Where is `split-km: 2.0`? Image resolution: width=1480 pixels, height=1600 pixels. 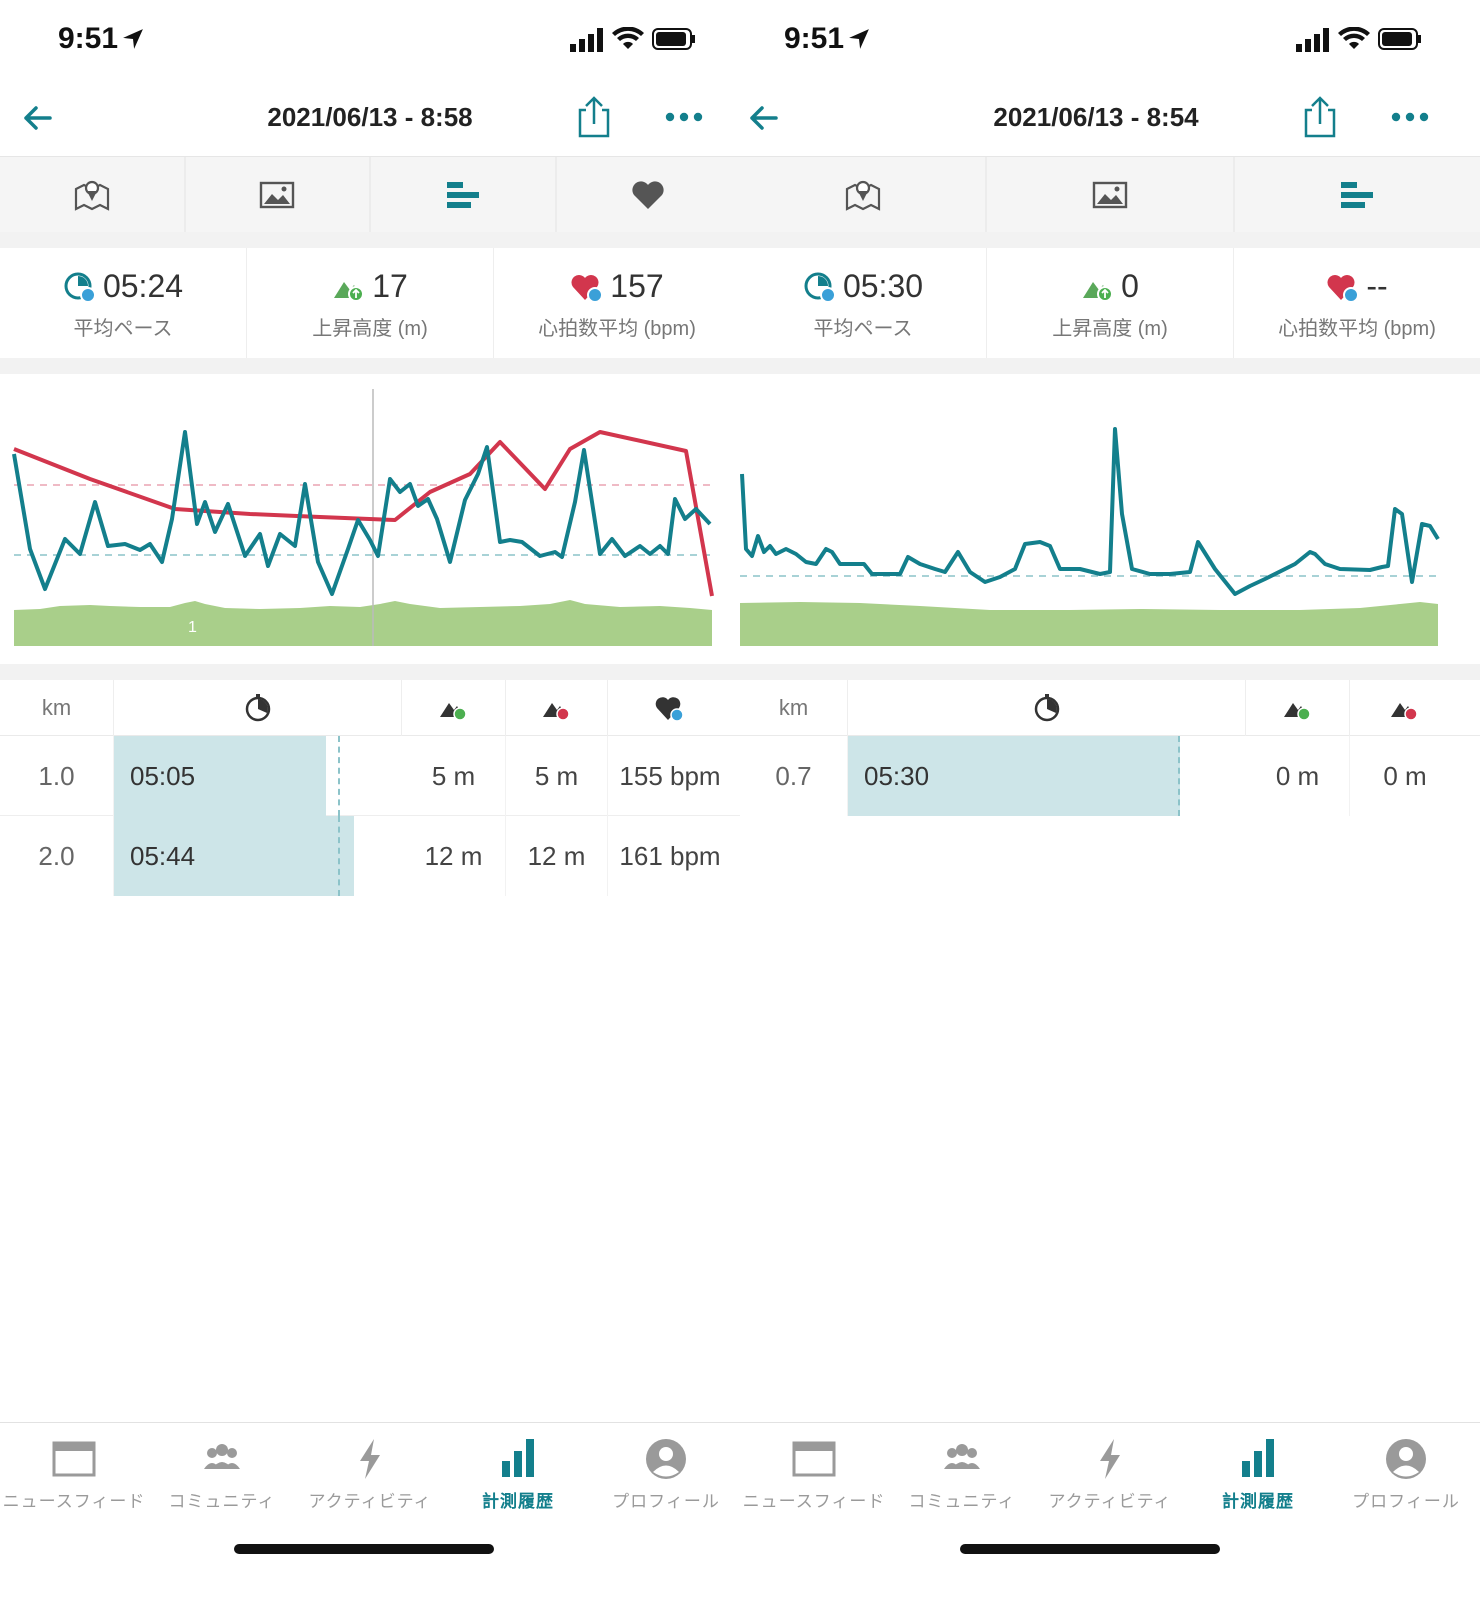 split-km: 2.0 is located at coordinates (57, 856).